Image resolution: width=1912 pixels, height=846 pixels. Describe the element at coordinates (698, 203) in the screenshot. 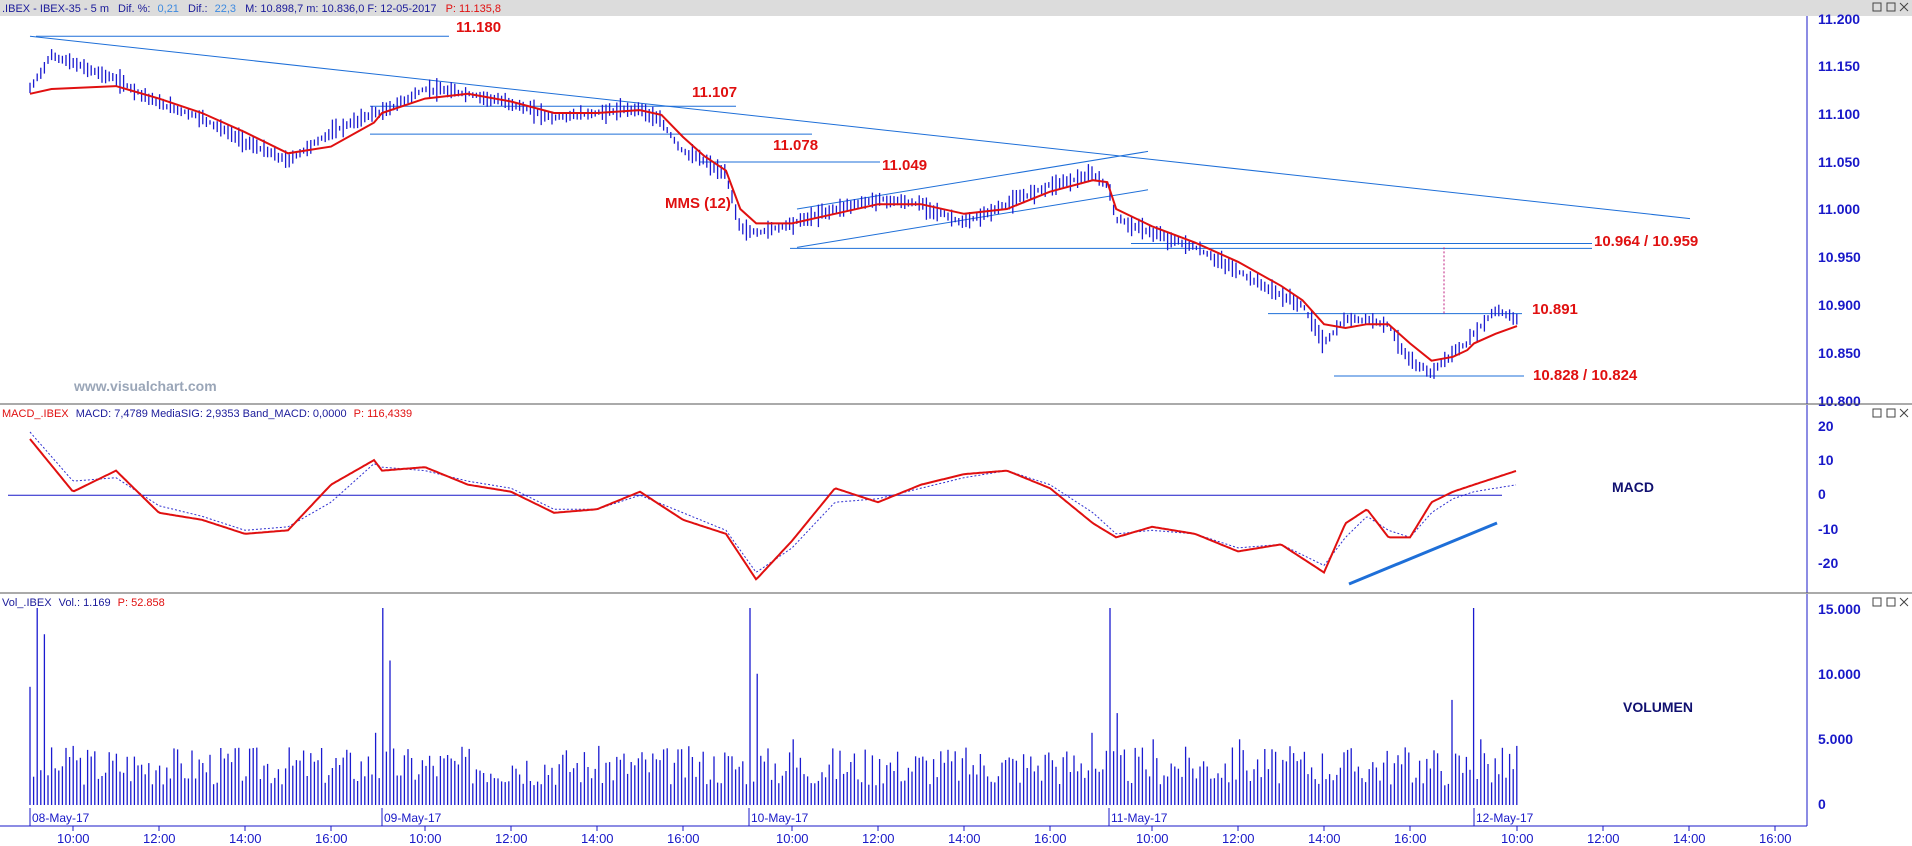

I see `mms-label: MMS (12)` at that location.